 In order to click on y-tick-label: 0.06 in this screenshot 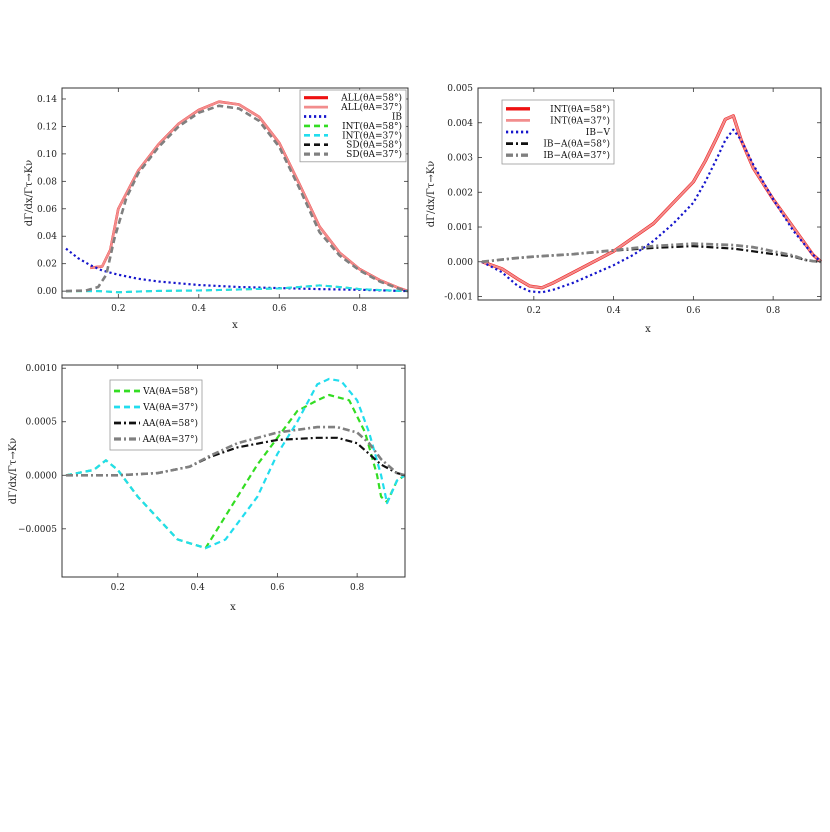, I will do `click(47, 210)`.